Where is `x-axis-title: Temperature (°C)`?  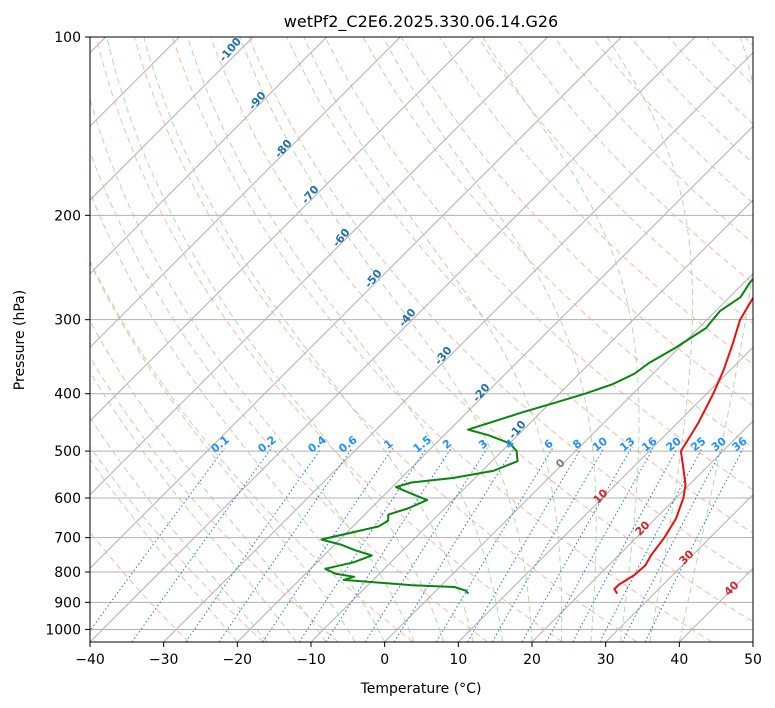
x-axis-title: Temperature (°C) is located at coordinates (421, 689).